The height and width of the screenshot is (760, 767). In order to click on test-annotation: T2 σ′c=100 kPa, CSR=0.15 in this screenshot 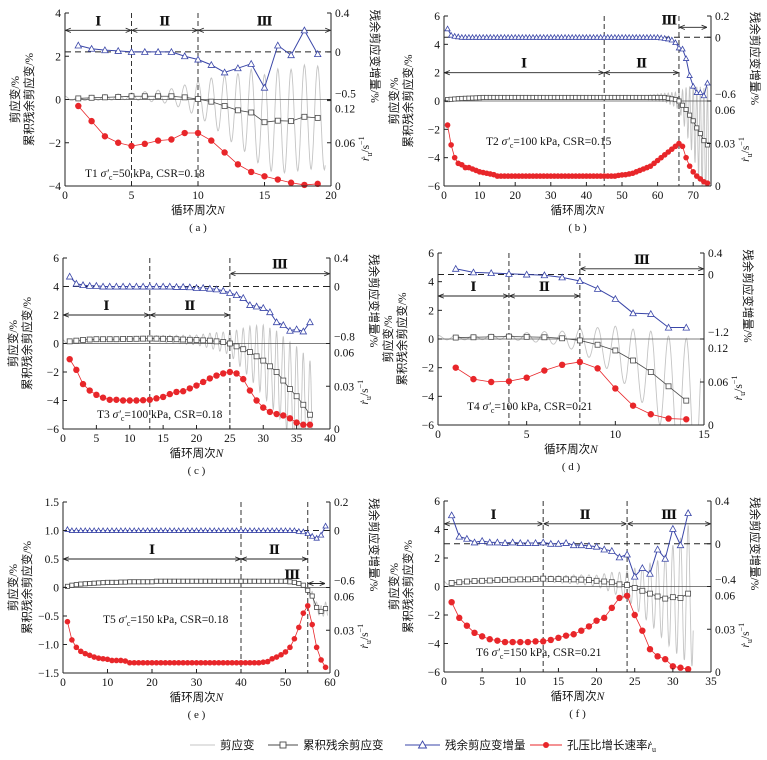, I will do `click(549, 143)`.